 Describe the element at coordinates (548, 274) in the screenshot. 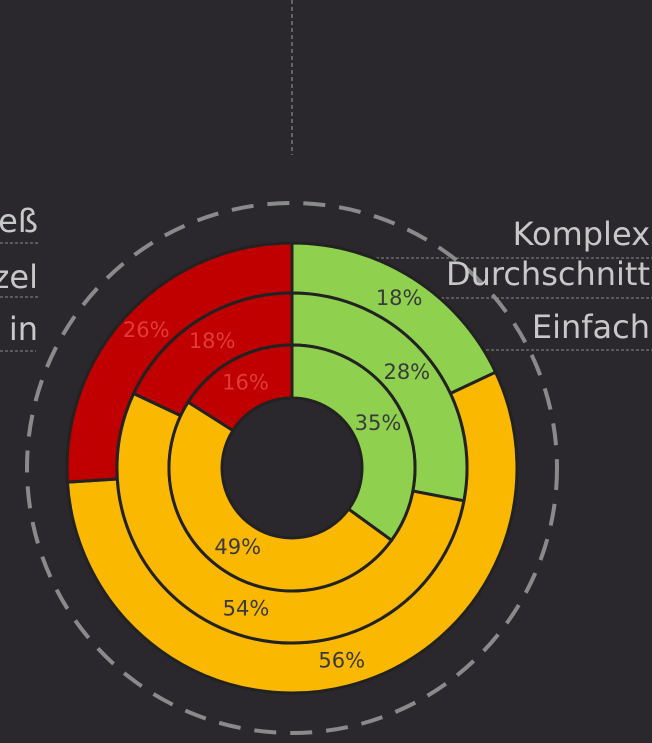

I see `legend-label: Durchschnitt` at that location.